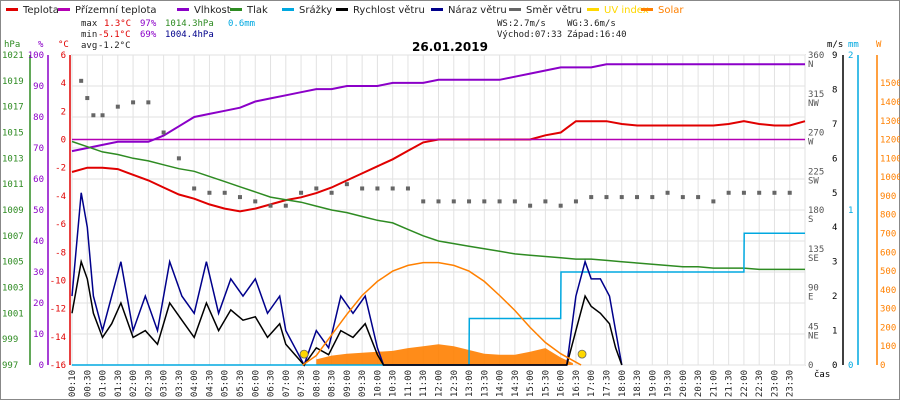  Describe the element at coordinates (38, 304) in the screenshot. I see `axis-pct-tick: 20` at that location.